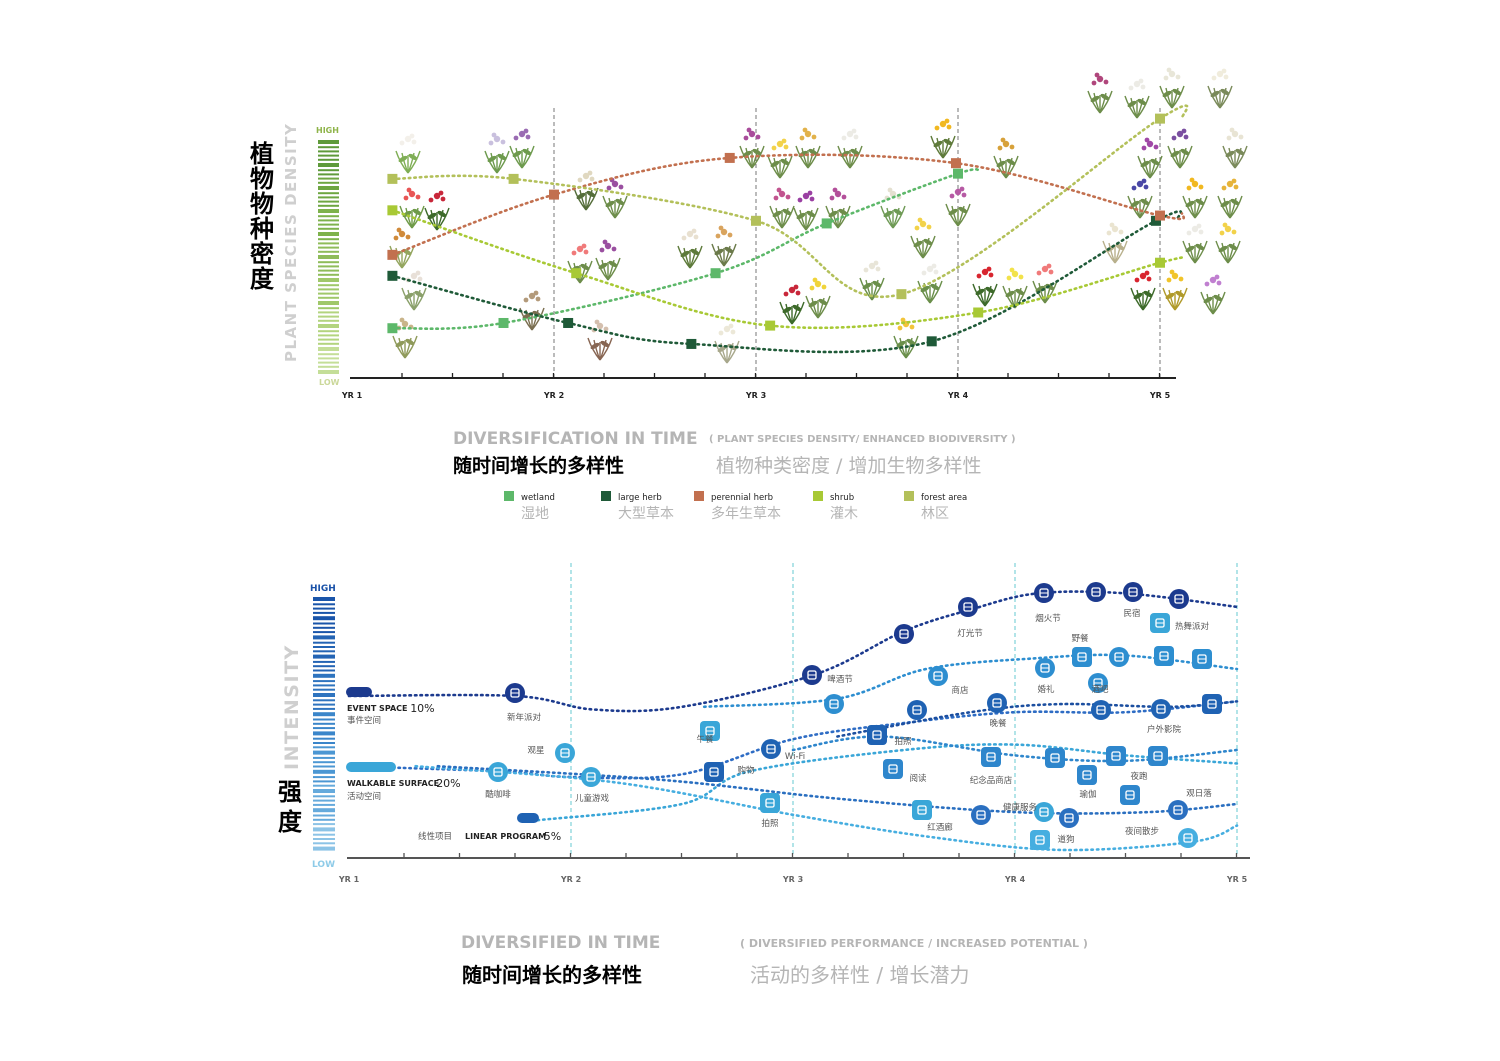 The height and width of the screenshot is (1061, 1500). I want to click on legend-label-cn-shrub: 灌木, so click(844, 514).